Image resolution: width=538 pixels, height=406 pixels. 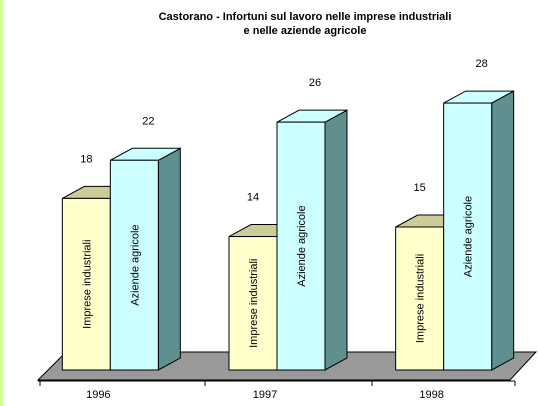 I want to click on value-label: 18, so click(x=86, y=159).